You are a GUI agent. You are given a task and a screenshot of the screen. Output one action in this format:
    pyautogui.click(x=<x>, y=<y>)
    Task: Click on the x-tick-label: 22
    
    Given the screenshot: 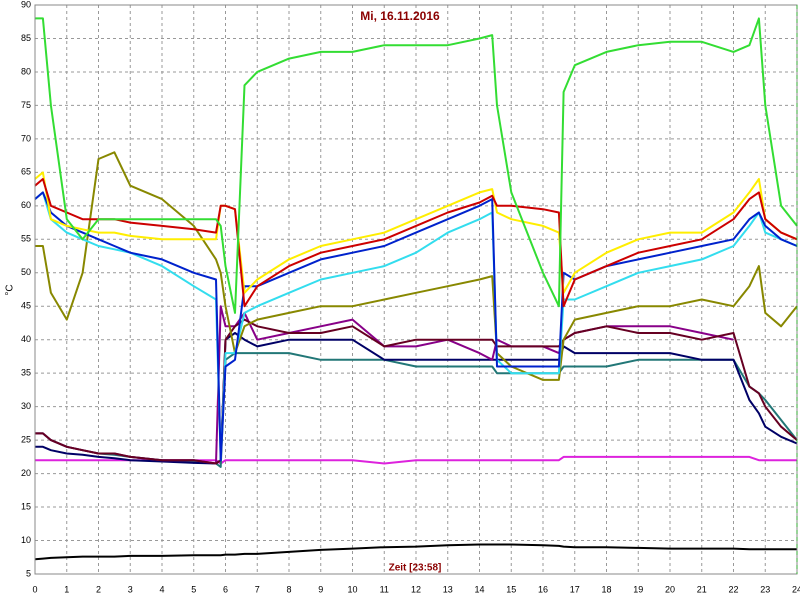 What is the action you would take?
    pyautogui.click(x=733, y=589)
    